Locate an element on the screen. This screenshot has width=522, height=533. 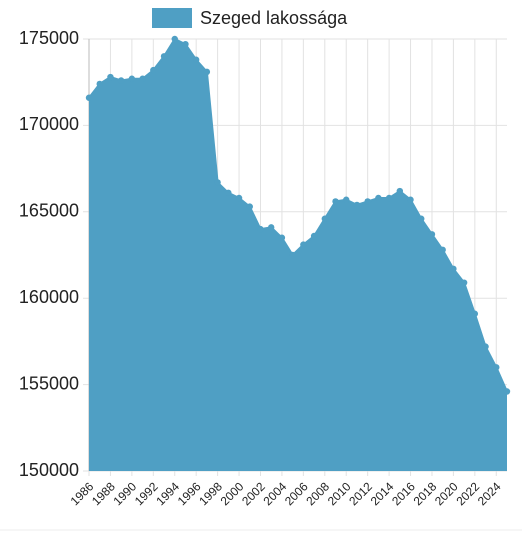
y-tick-label: 170000 is located at coordinates (49, 124).